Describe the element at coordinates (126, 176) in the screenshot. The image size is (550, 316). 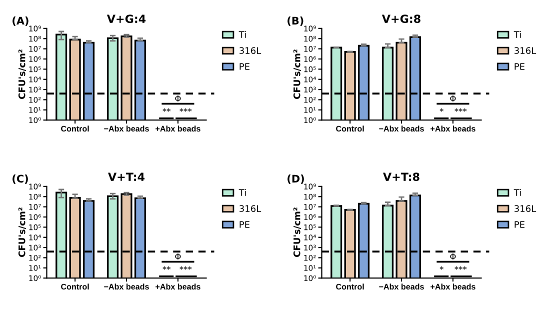
I see `chart-title: V+T:4` at that location.